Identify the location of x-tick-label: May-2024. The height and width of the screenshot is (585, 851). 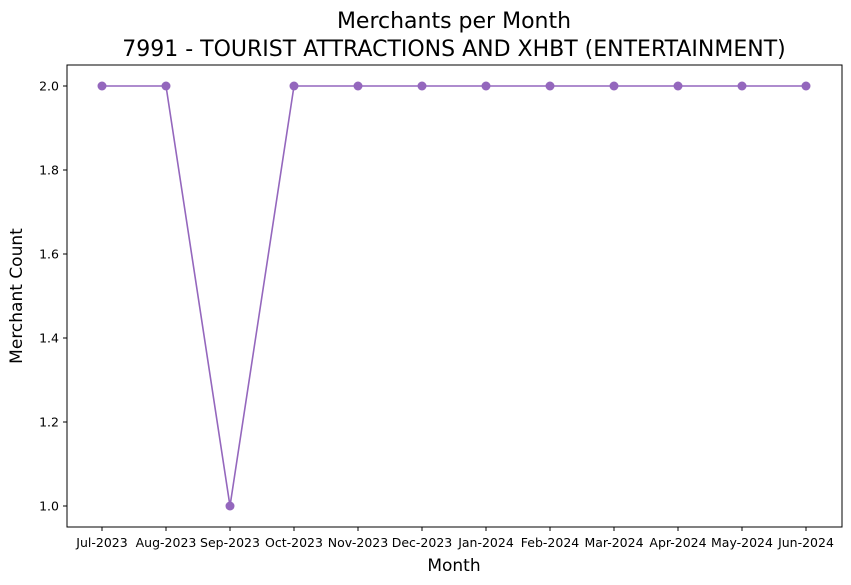
(742, 542).